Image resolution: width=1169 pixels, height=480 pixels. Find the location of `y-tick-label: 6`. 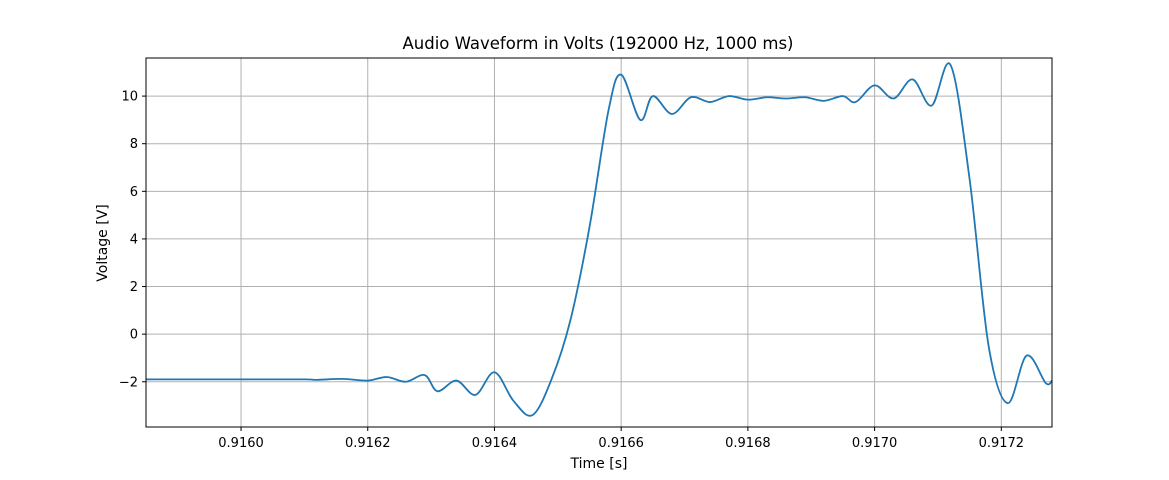

y-tick-label: 6 is located at coordinates (134, 192).